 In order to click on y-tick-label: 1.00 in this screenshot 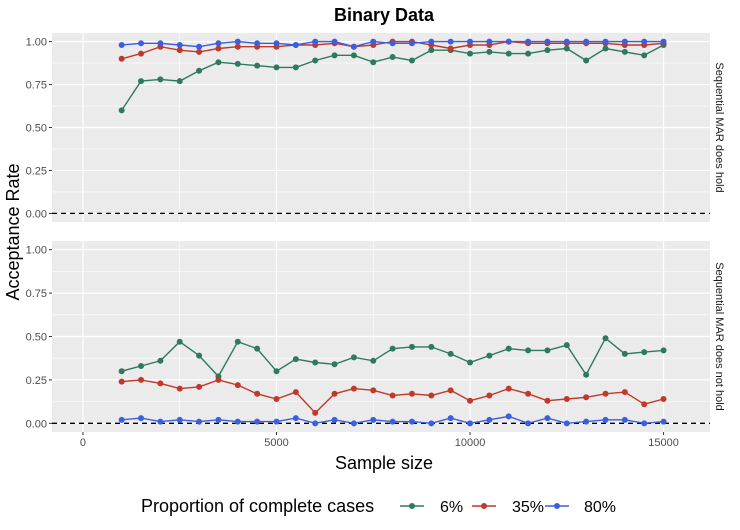, I will do `click(36, 251)`.